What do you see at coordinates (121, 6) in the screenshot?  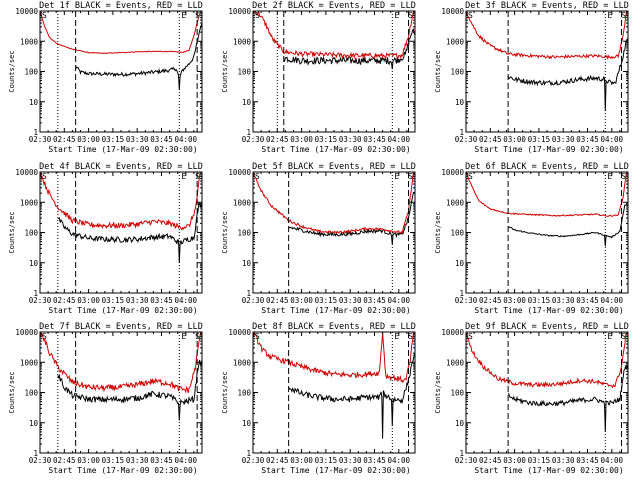 I see `panel-title: Det 1f BLACK = Events, RED = LLD` at bounding box center [121, 6].